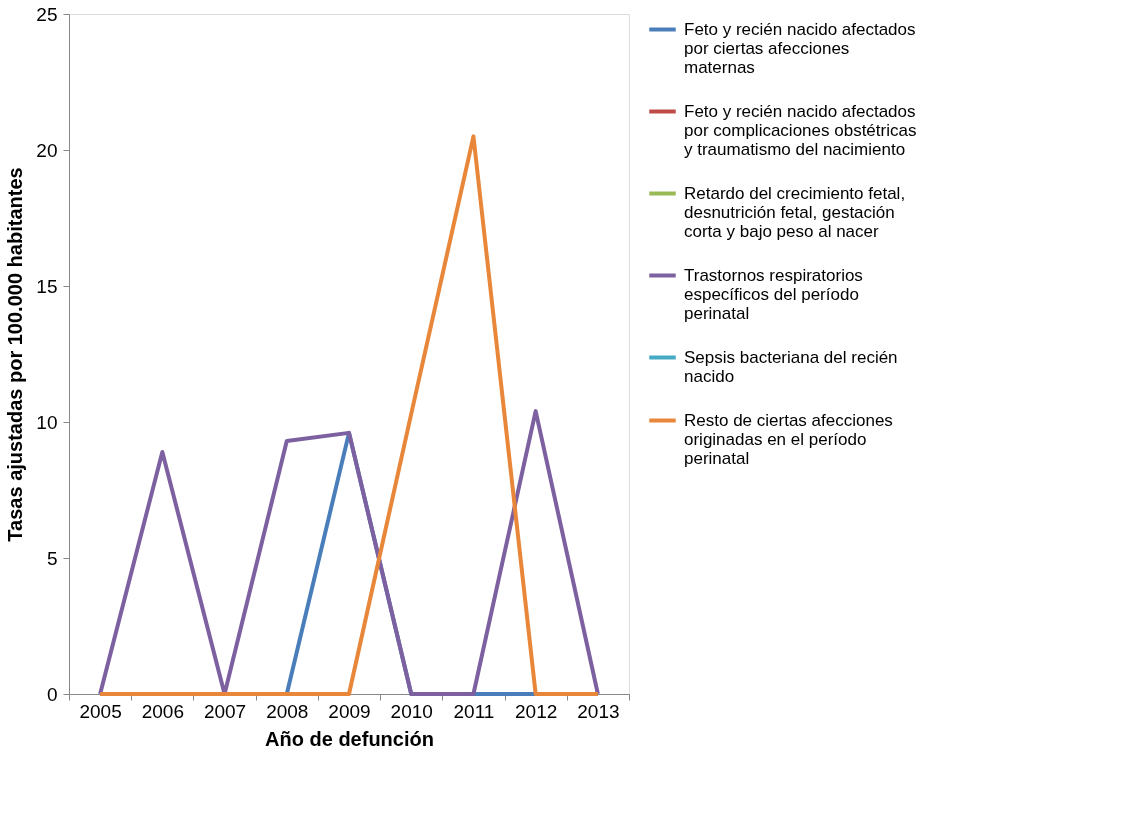 The width and height of the screenshot is (1130, 813). What do you see at coordinates (536, 711) in the screenshot?
I see `x-tick-label: 2012` at bounding box center [536, 711].